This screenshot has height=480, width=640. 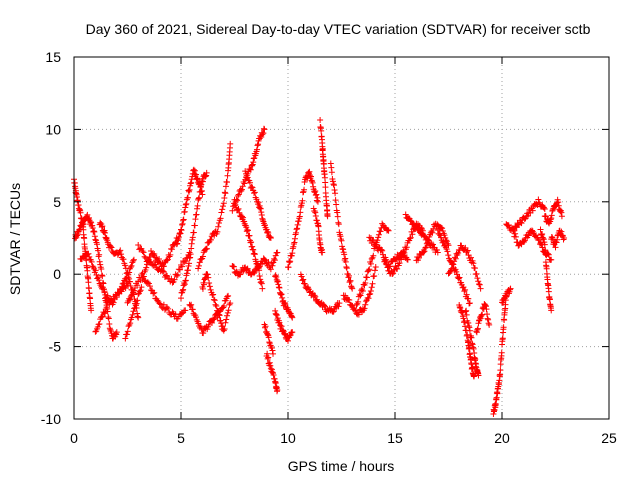 I want to click on y-tick-label: 0, so click(x=57, y=274).